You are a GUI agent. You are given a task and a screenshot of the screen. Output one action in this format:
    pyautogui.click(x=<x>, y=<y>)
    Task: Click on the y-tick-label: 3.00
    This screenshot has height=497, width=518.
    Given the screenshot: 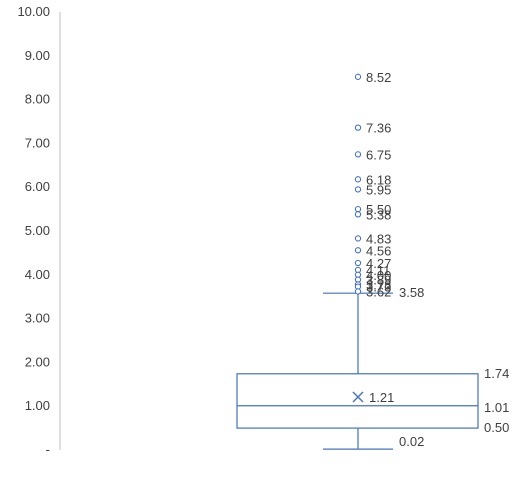 What is the action you would take?
    pyautogui.click(x=37, y=318)
    